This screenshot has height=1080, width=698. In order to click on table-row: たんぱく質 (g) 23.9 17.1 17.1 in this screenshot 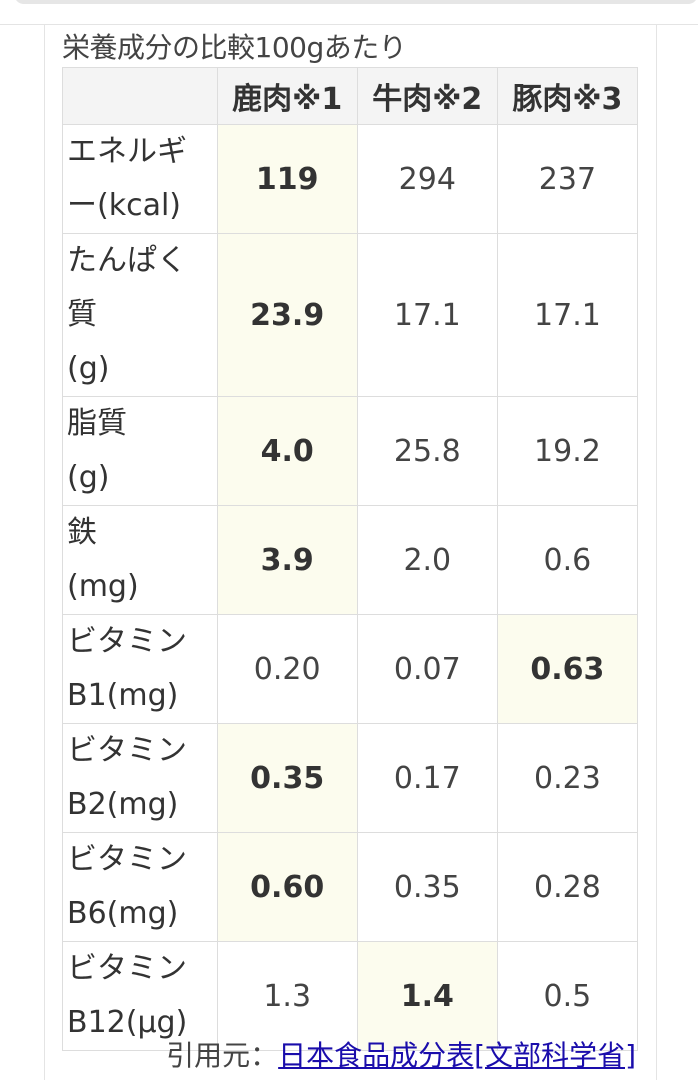, I will do `click(350, 315)`.